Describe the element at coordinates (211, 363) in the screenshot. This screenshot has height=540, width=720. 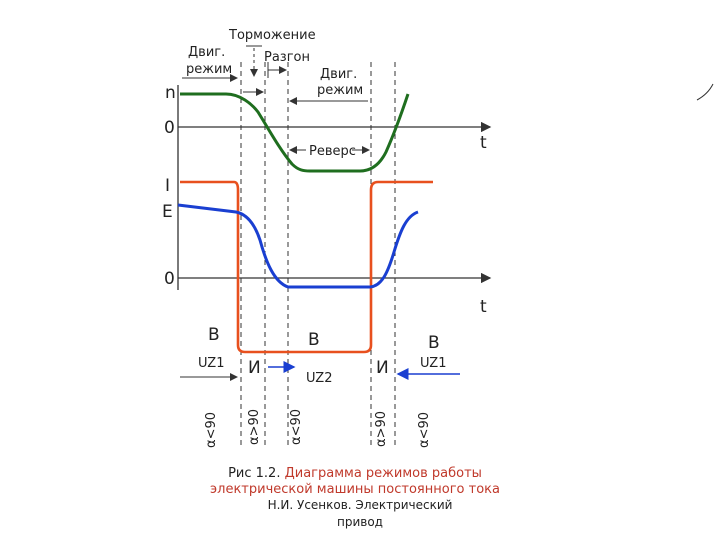
I see `uz1-left-label: UZ1` at that location.